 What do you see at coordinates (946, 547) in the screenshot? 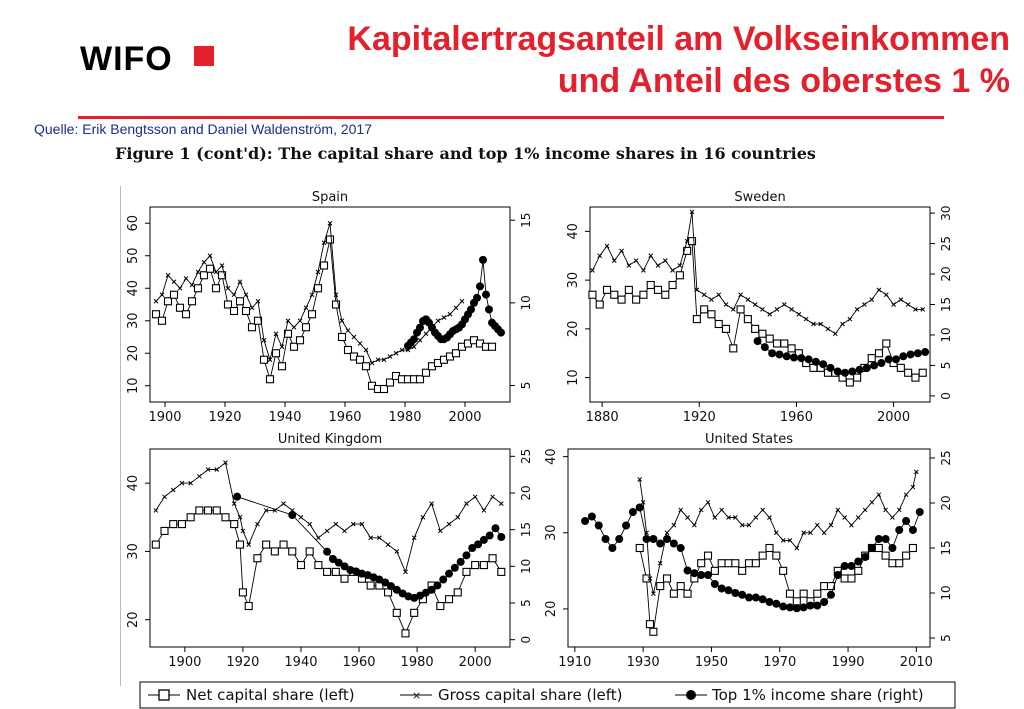
I see `y-right-tick-label: 15` at bounding box center [946, 547].